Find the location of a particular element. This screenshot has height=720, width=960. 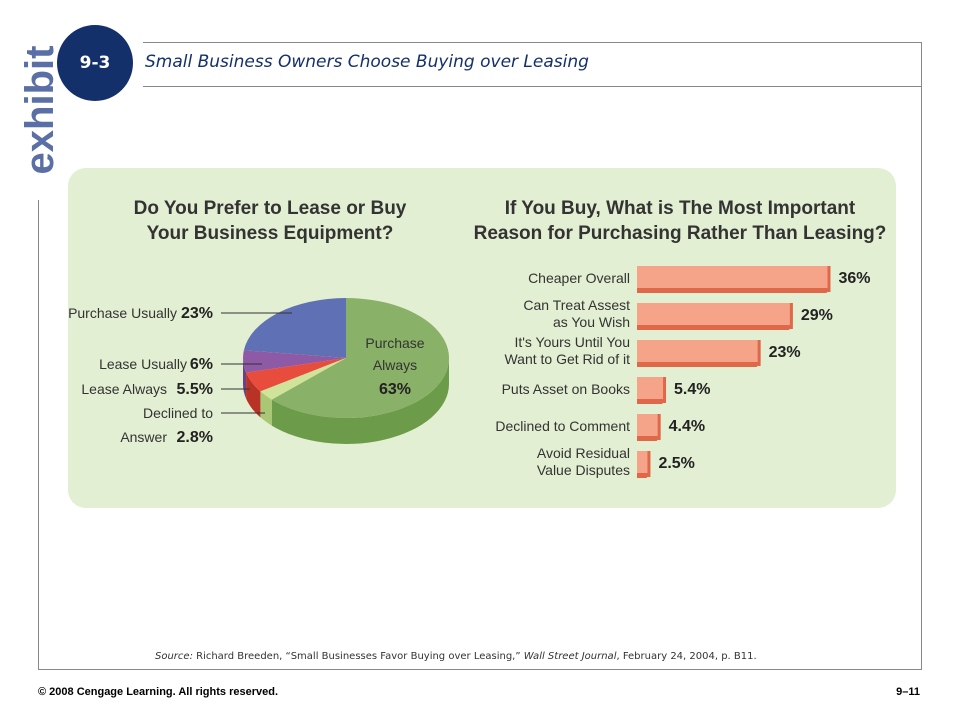

pie-slice-label: Purchase Usually is located at coordinates (122, 313).